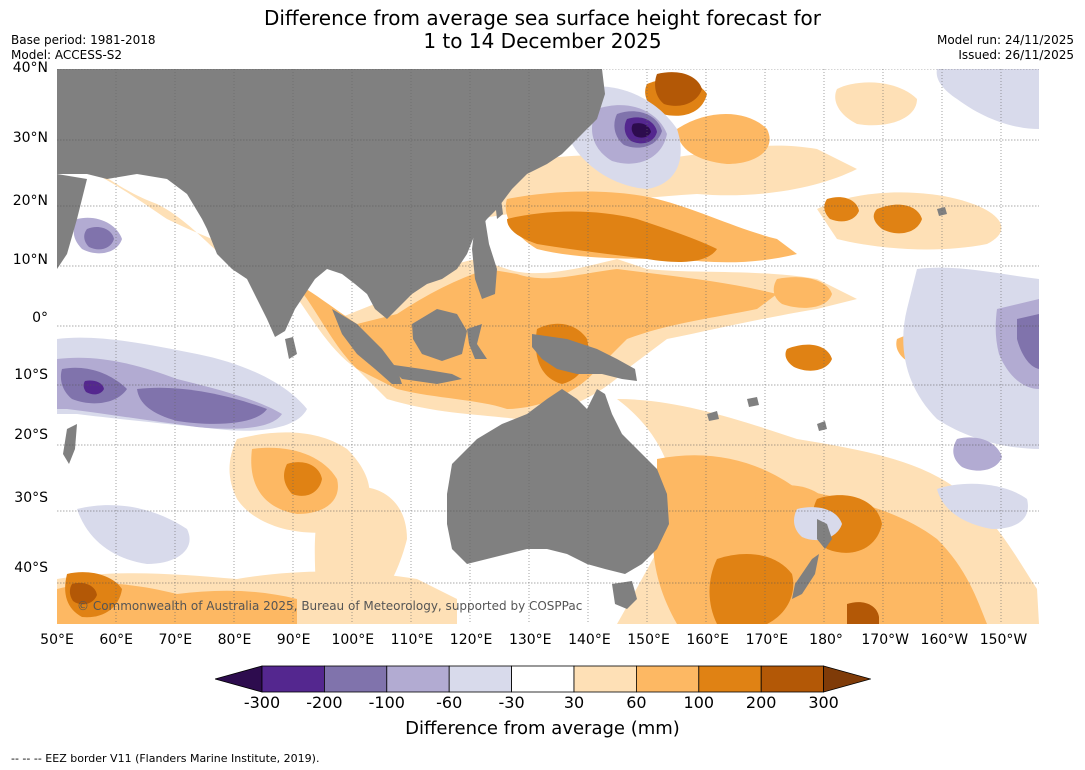 Image resolution: width=1085 pixels, height=770 pixels. Describe the element at coordinates (116, 640) in the screenshot. I see `lon-label: 60°E` at that location.